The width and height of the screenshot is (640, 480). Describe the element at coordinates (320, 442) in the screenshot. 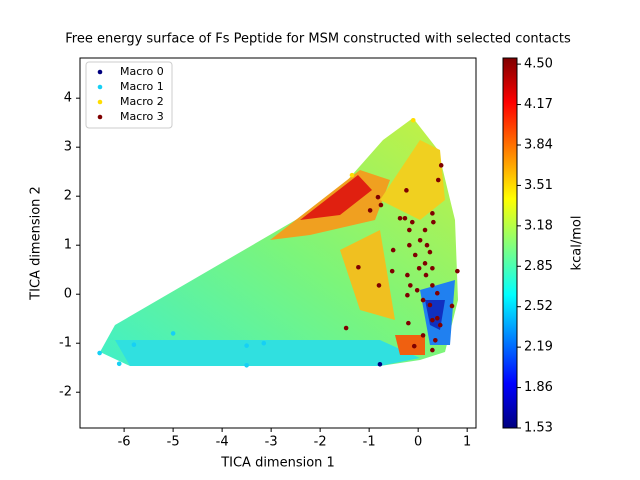

I see `x-tick-label: -2` at that location.